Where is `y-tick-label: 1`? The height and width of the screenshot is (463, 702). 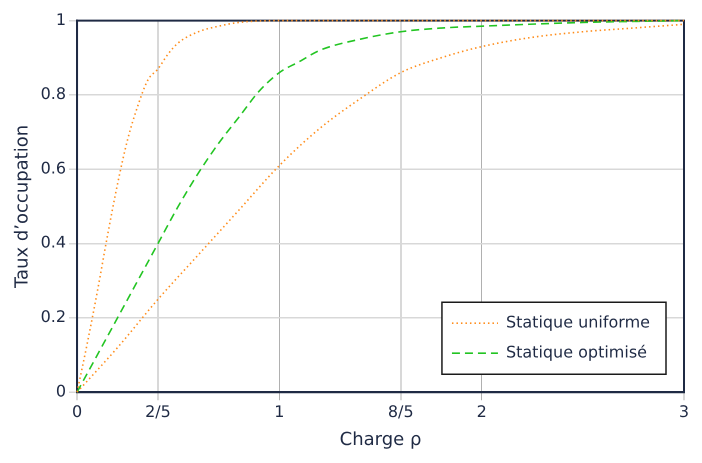
y-tick-label: 1 is located at coordinates (61, 19).